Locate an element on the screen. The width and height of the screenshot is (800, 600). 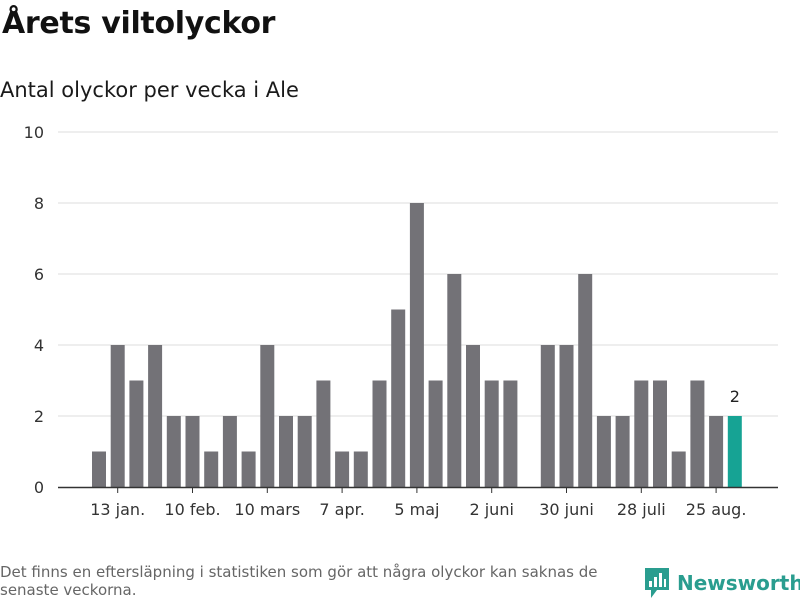
x-tick-label: 2 juni is located at coordinates (491, 509).